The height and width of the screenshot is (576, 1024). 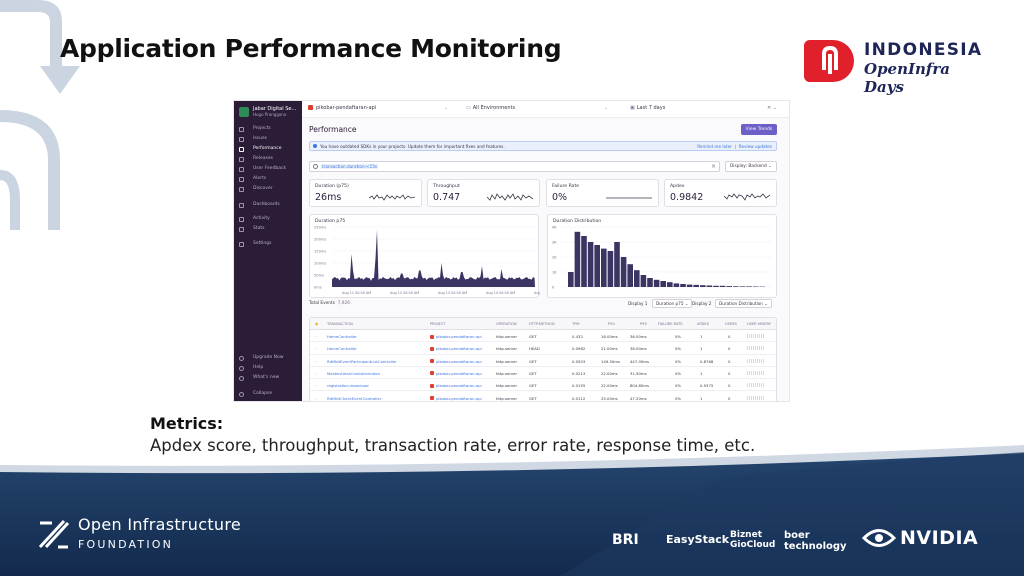 I want to click on col-users: USERS, so click(x=731, y=324).